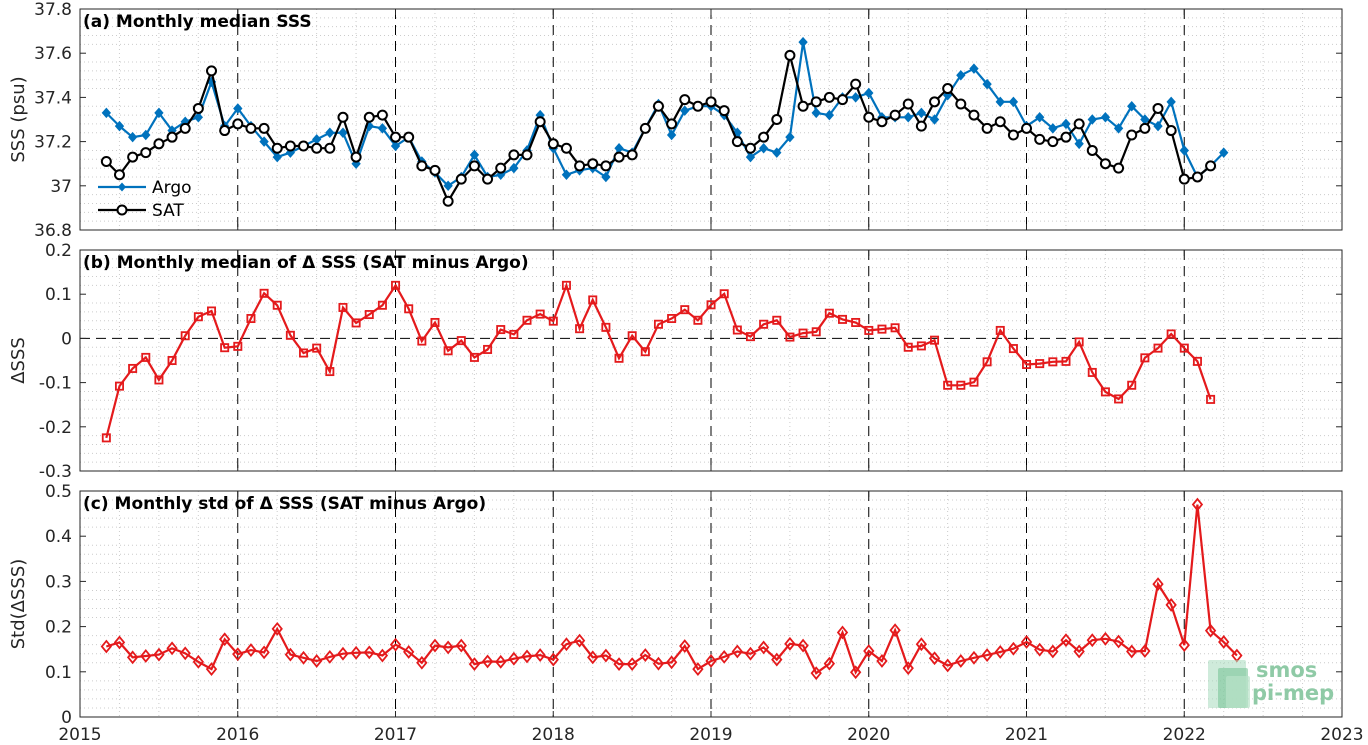 This screenshot has height=745, width=1368. I want to click on x-tick-label: 2015, so click(79, 735).